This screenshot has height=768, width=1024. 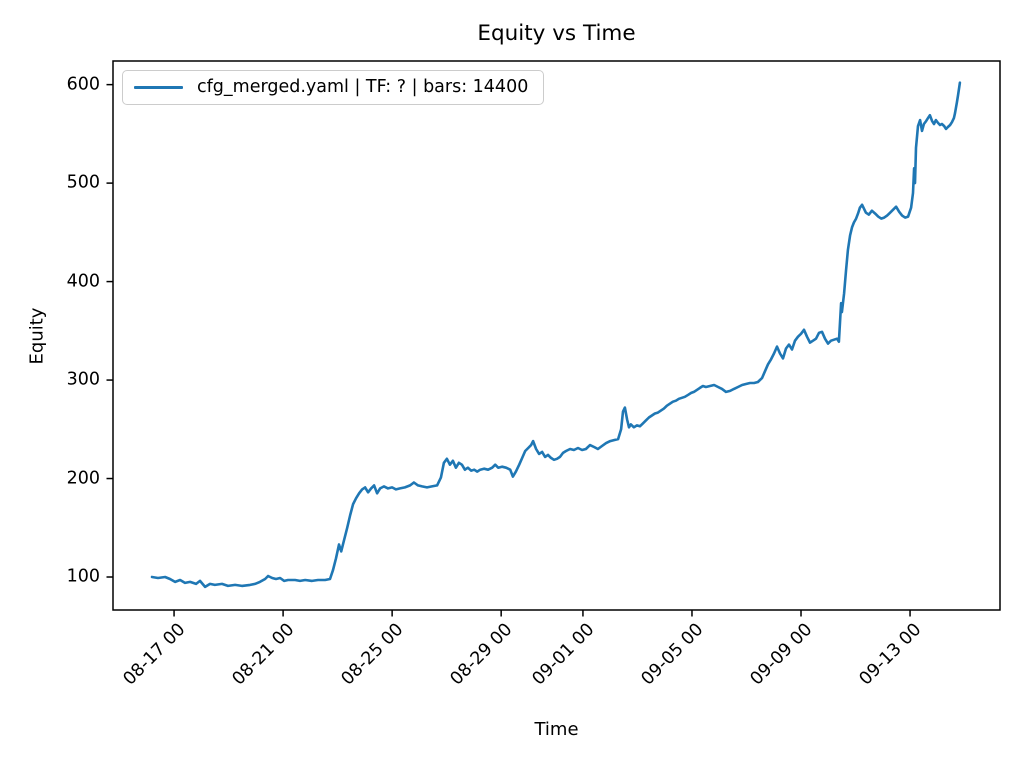 What do you see at coordinates (83, 182) in the screenshot?
I see `y-tick-label: 500` at bounding box center [83, 182].